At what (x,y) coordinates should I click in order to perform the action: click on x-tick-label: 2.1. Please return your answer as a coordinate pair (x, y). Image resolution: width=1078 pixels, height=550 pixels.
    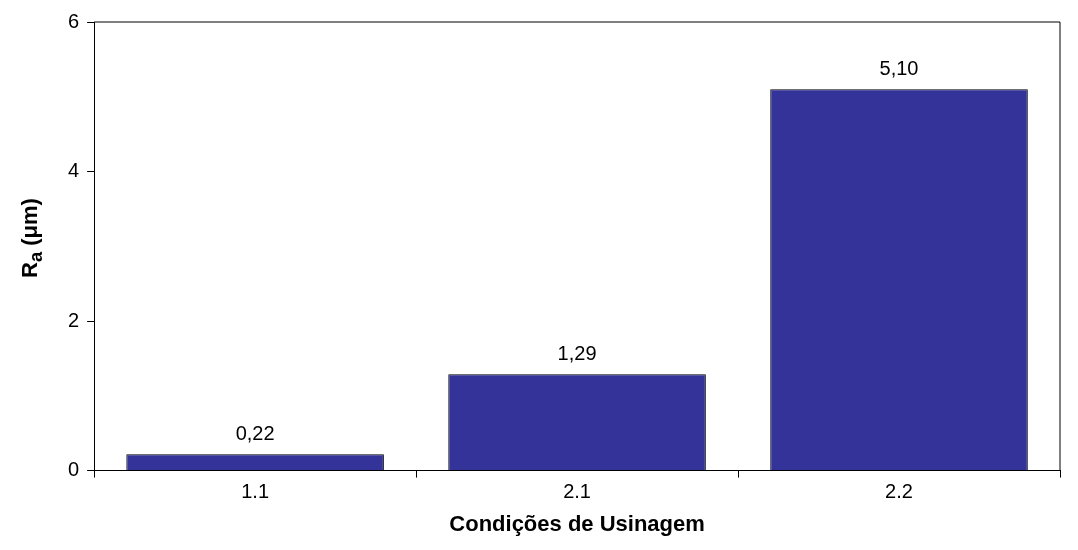
    Looking at the image, I should click on (577, 491).